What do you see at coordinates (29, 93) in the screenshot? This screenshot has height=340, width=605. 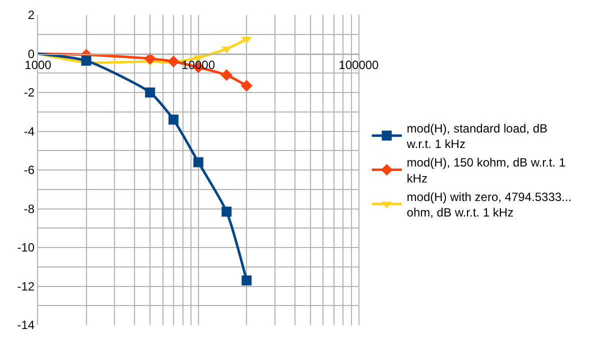 I see `y-tick-label: -2` at bounding box center [29, 93].